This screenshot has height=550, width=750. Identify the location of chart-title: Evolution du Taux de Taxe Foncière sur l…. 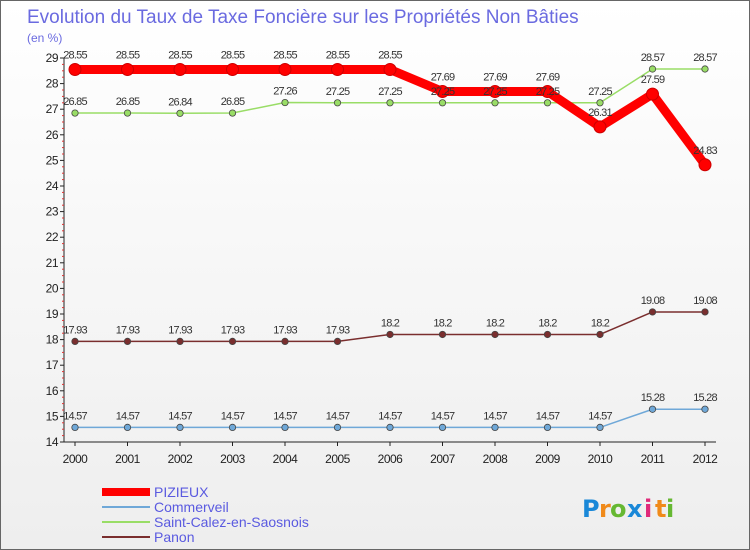
(303, 17).